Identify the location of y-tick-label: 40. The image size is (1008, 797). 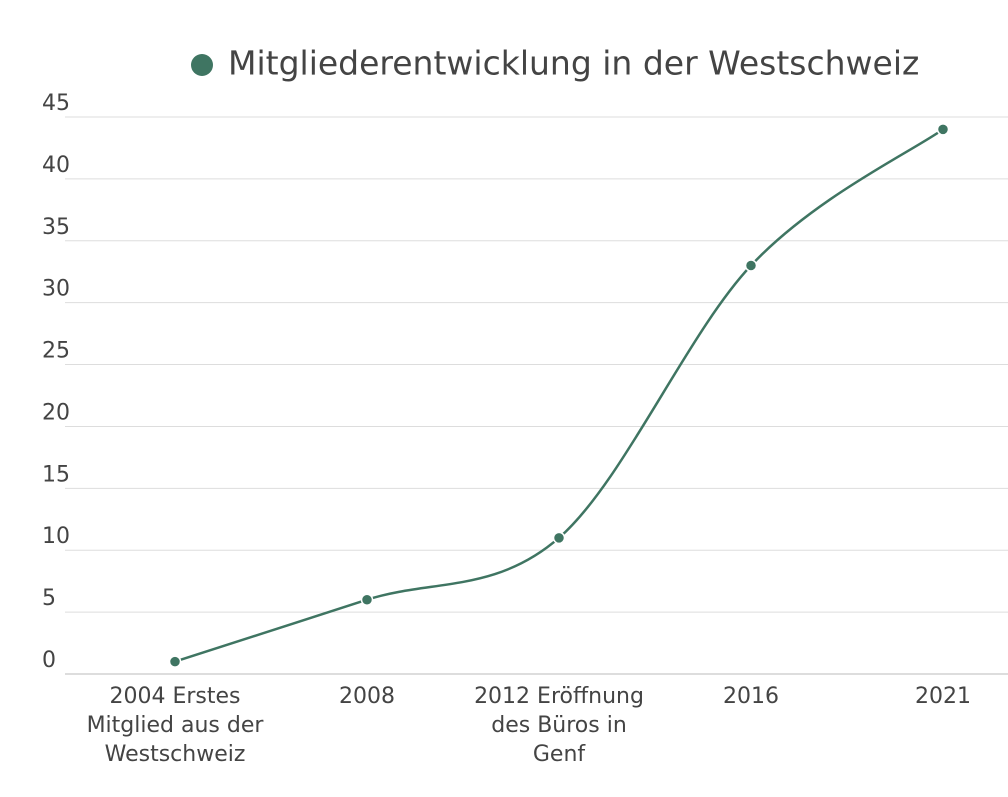
(56, 165).